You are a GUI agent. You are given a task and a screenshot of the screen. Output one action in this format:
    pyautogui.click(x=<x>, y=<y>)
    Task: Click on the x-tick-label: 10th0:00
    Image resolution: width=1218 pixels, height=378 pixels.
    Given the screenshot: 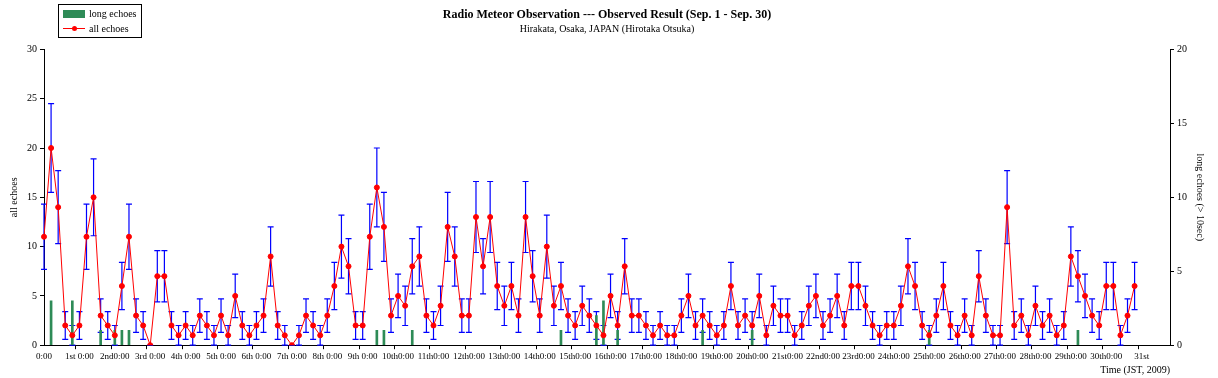 What is the action you would take?
    pyautogui.click(x=398, y=355)
    